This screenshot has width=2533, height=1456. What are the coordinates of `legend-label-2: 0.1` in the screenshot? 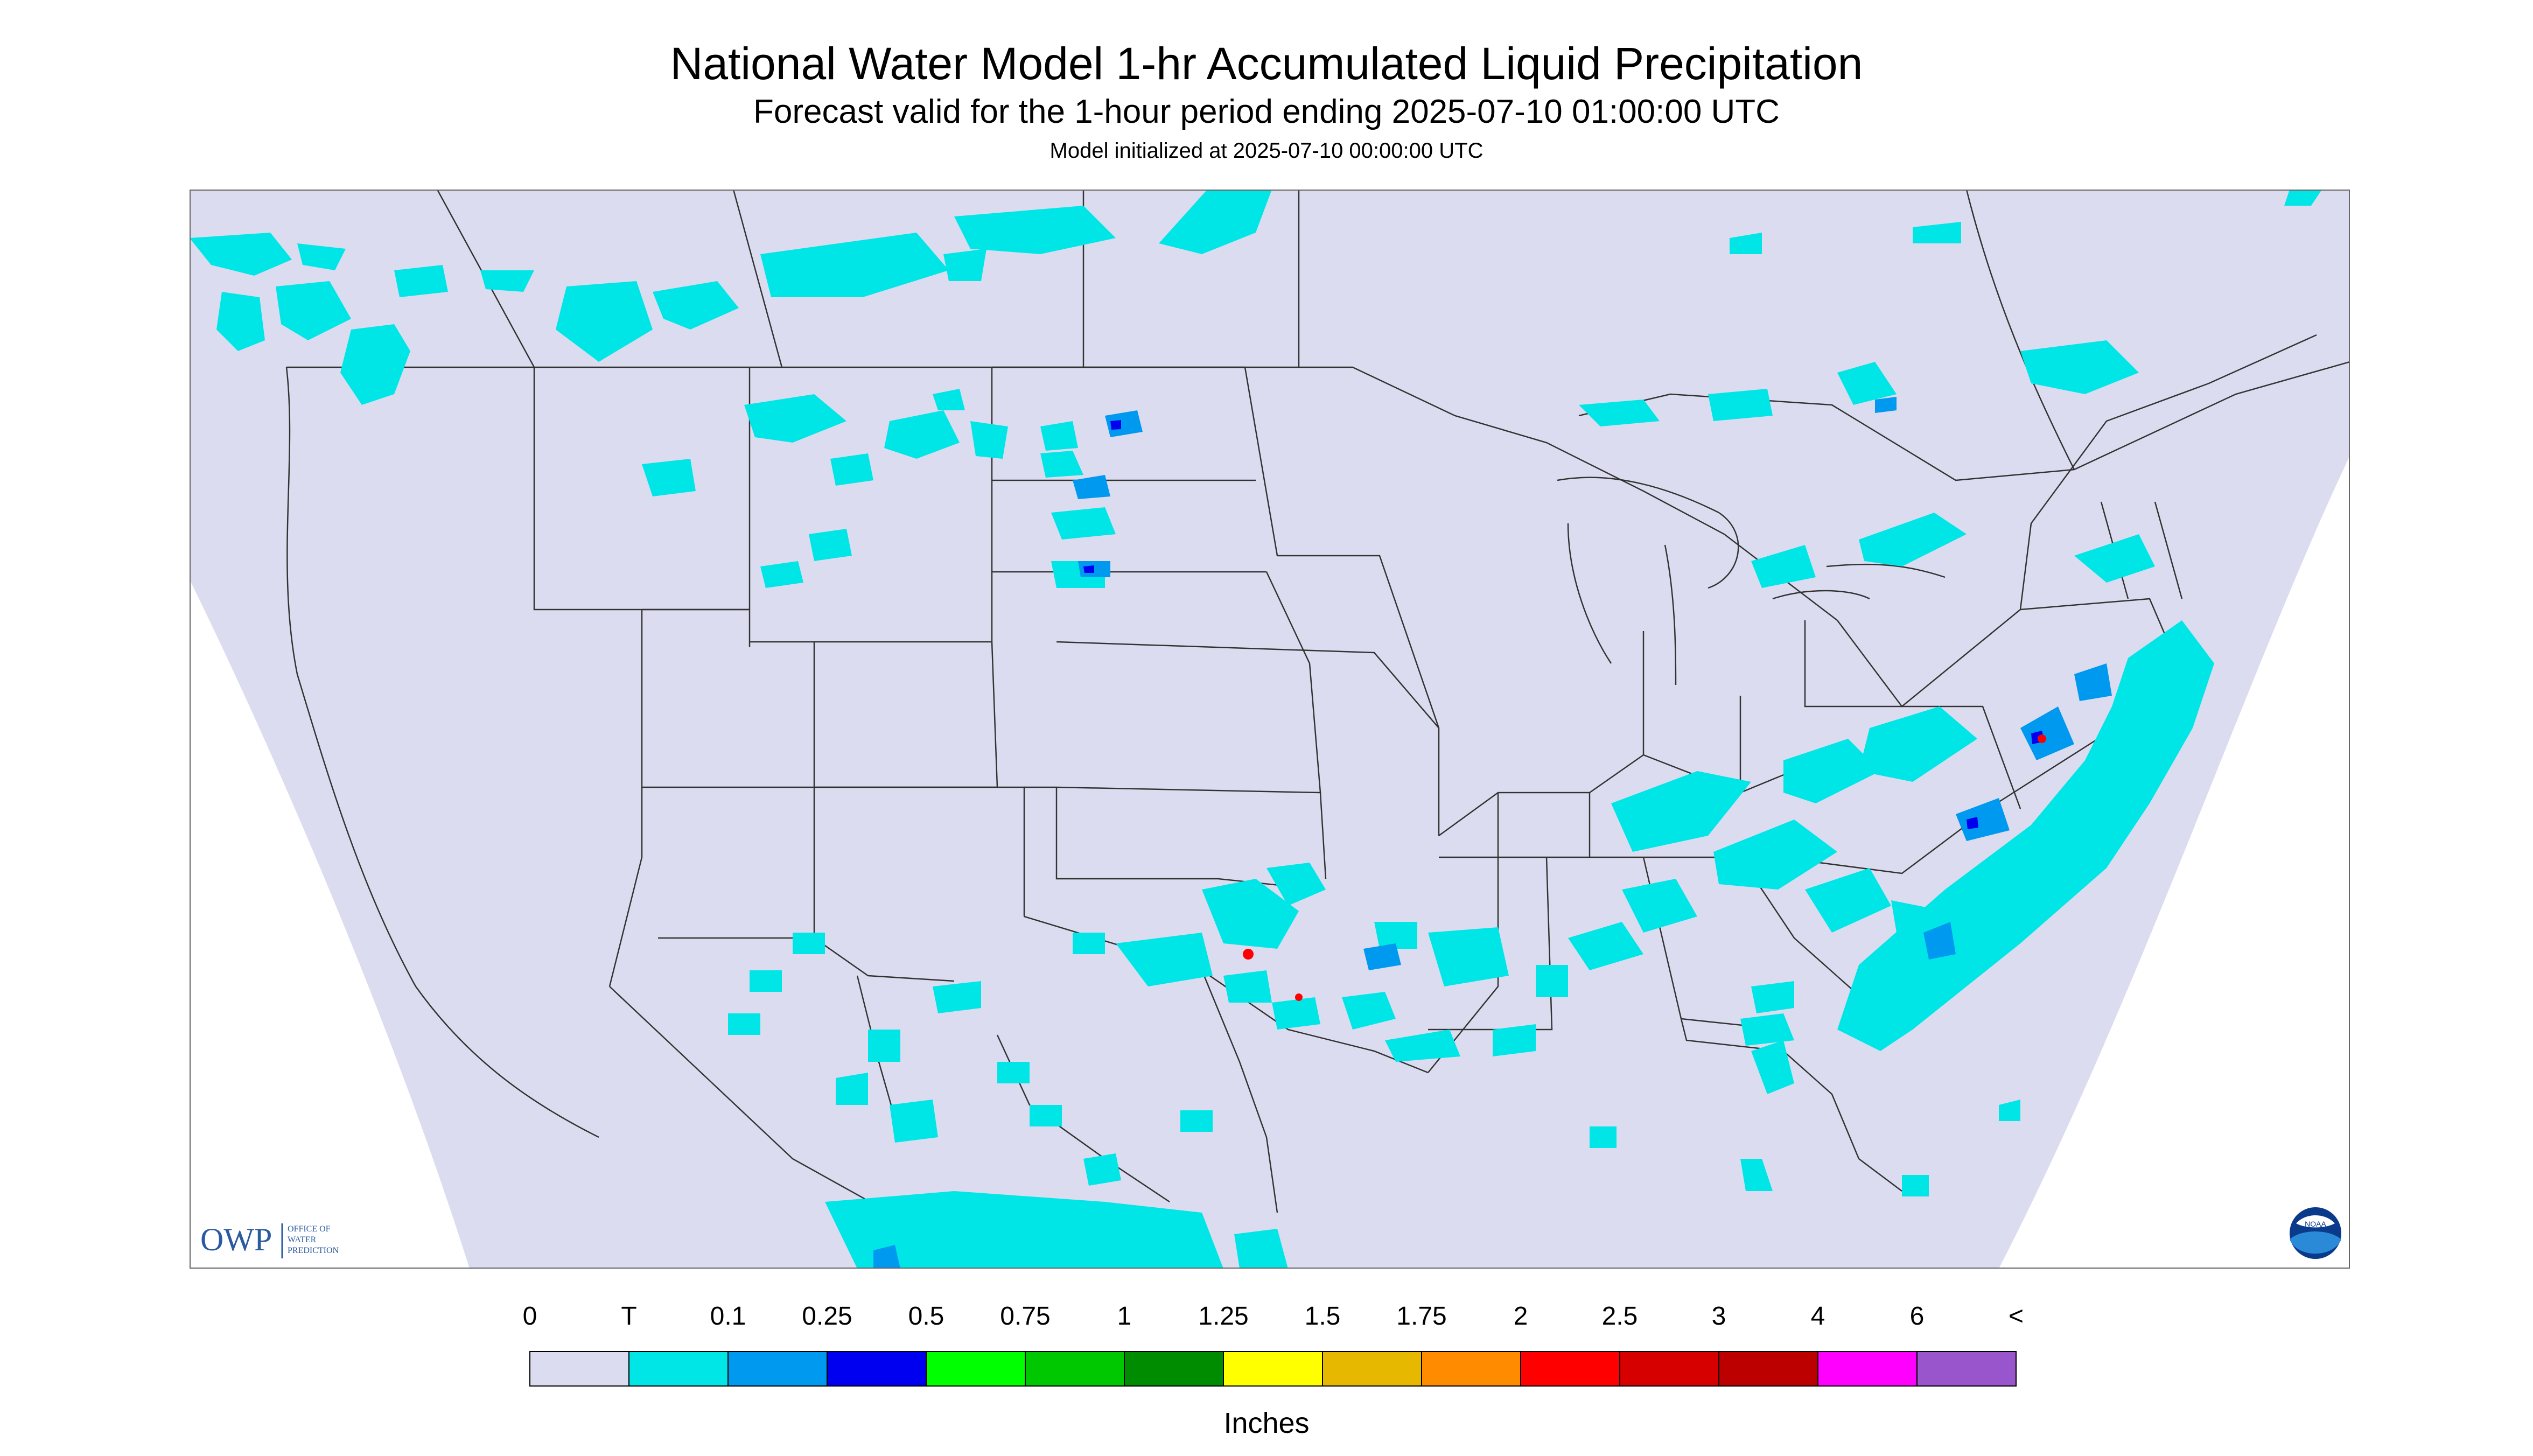 It's located at (728, 1316).